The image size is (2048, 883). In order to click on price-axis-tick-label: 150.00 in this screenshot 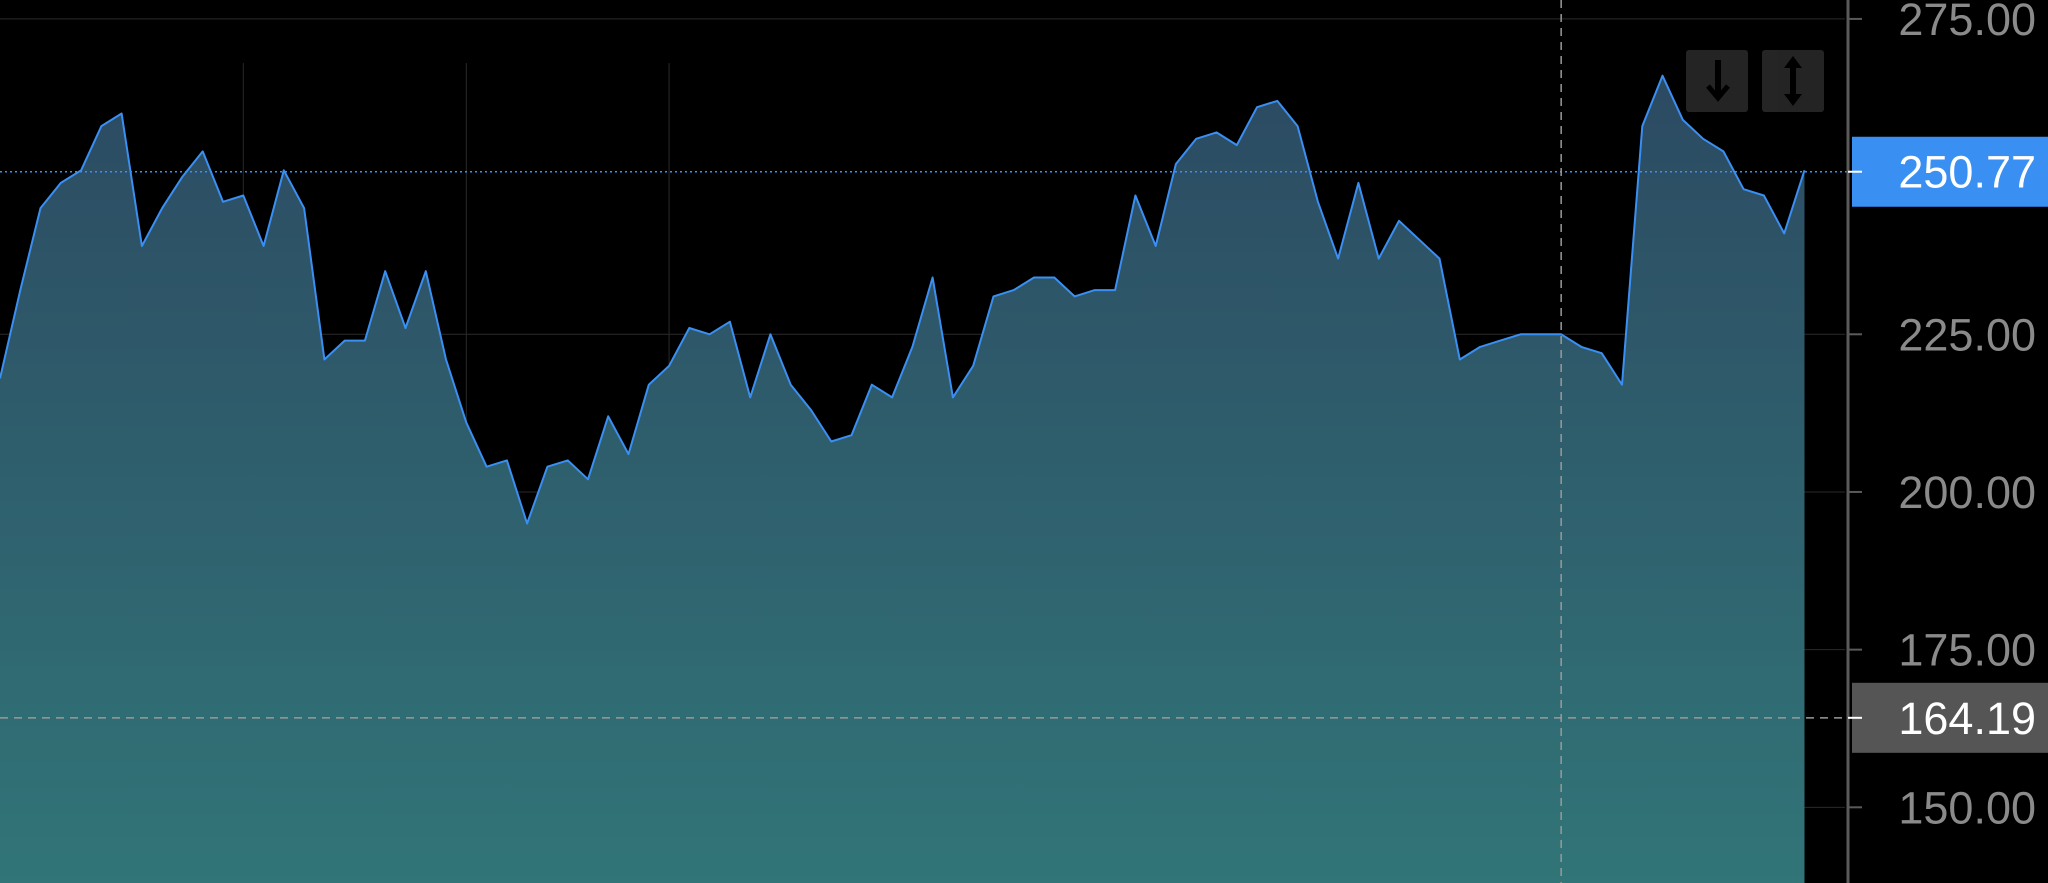, I will do `click(1967, 807)`.